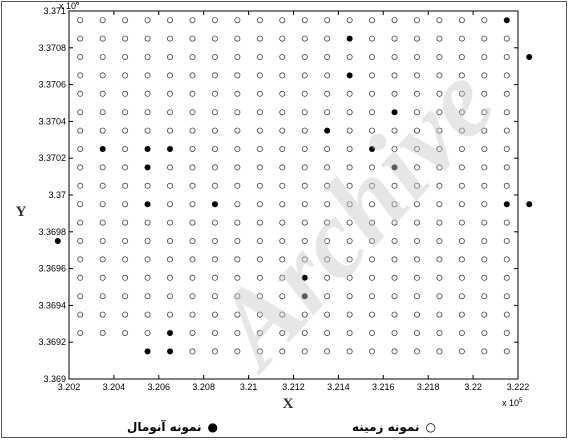 This screenshot has height=440, width=568. What do you see at coordinates (383, 387) in the screenshot?
I see `x-tick-label: 3.216` at bounding box center [383, 387].